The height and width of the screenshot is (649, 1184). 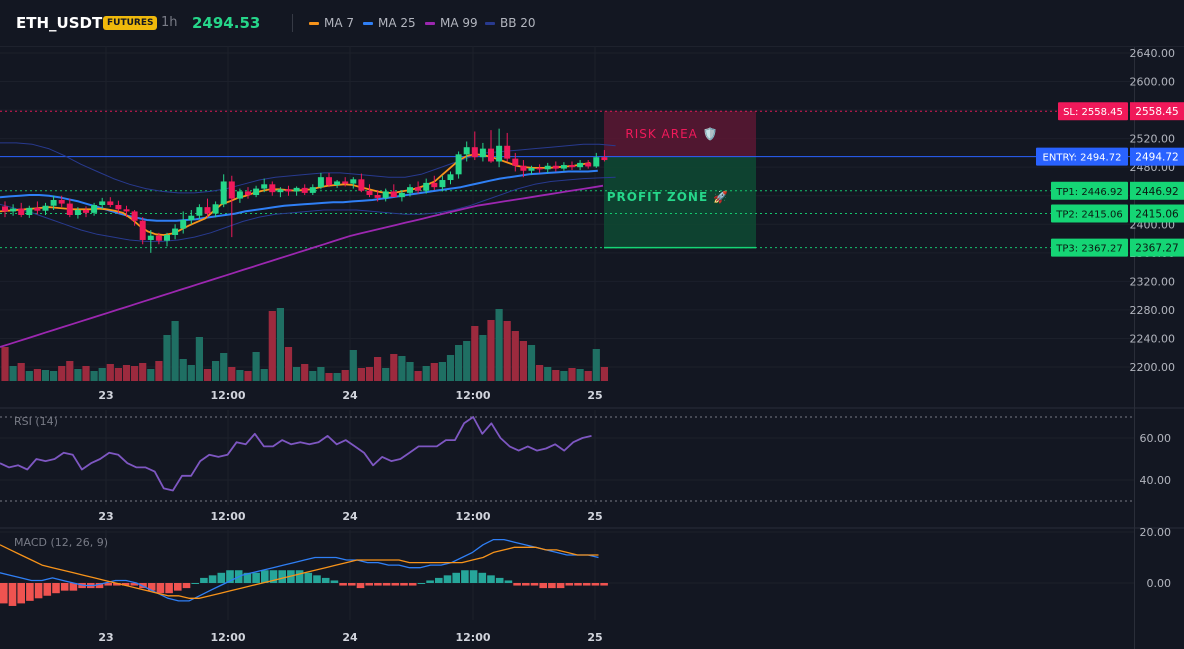 I want to click on legend-swatch-ma25, so click(x=368, y=23).